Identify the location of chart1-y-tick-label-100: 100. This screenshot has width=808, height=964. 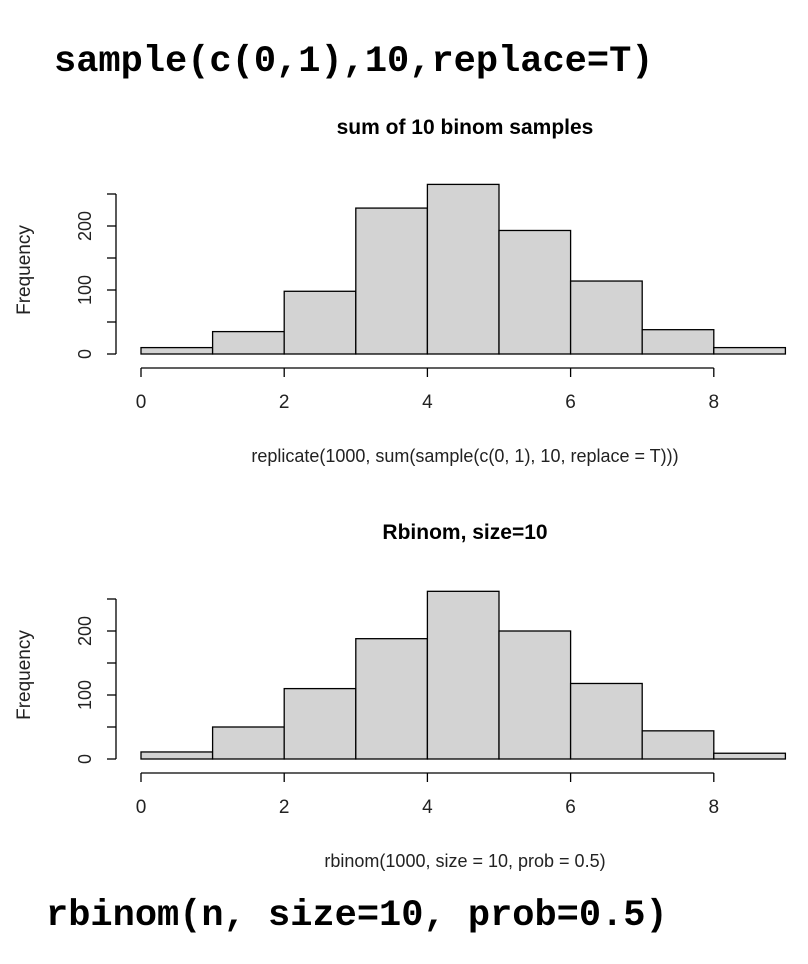
(85, 290).